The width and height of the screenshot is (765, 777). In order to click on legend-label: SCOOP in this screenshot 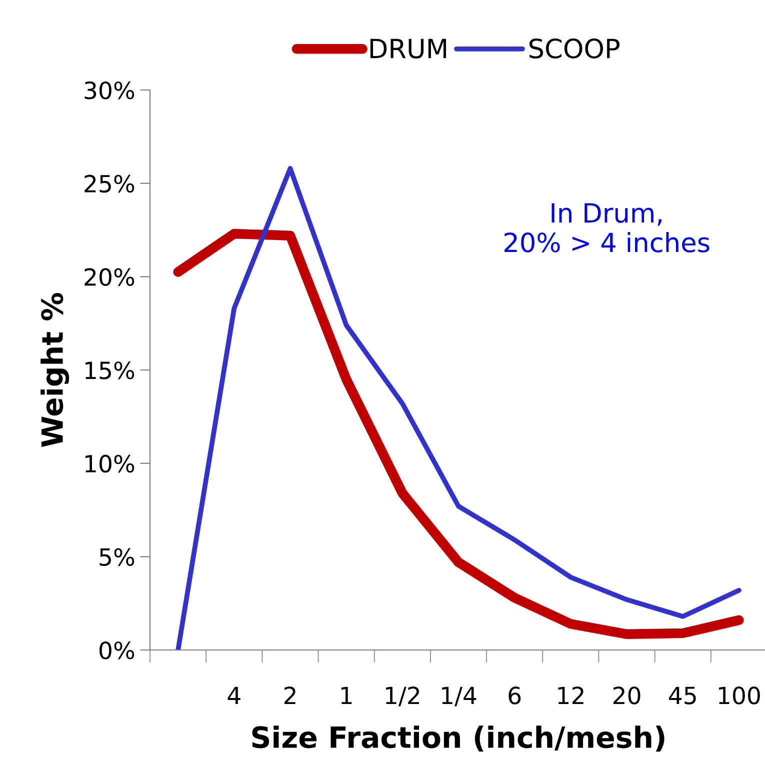, I will do `click(575, 48)`.